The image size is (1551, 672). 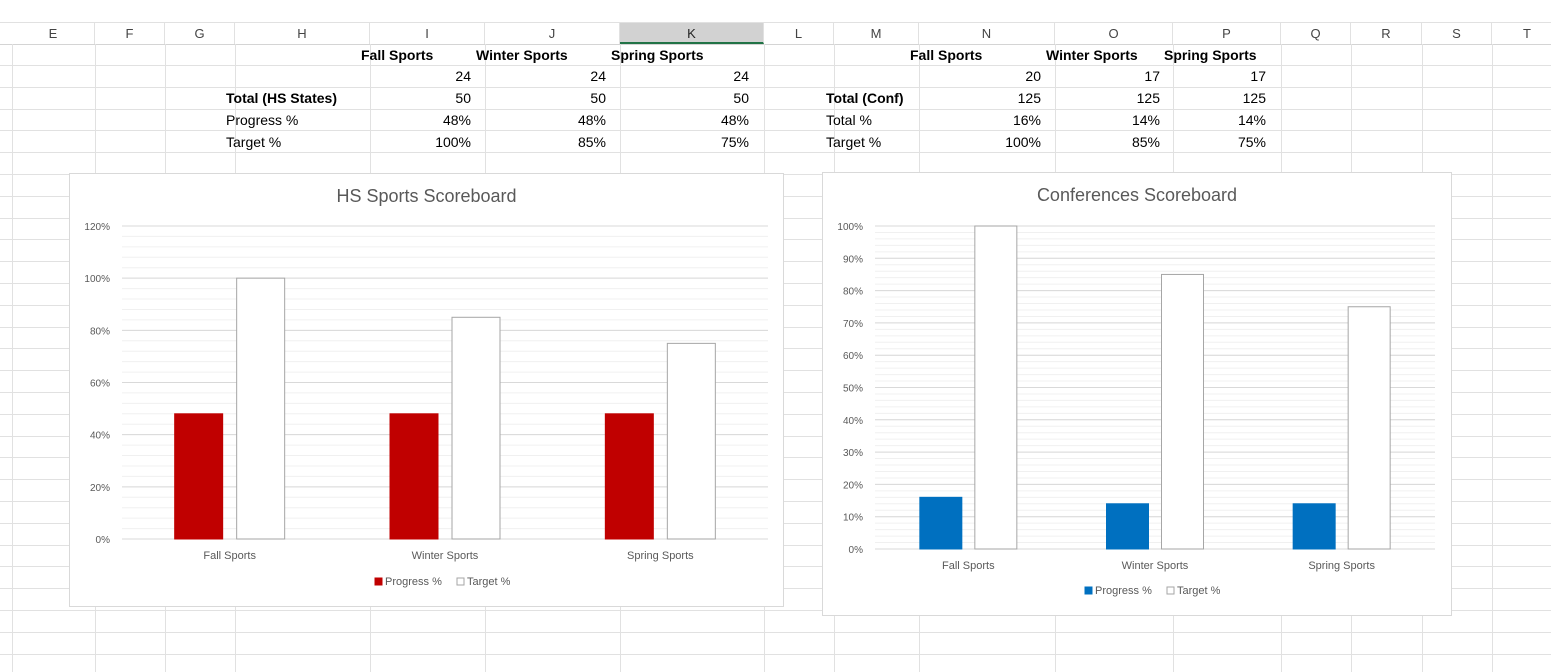 I want to click on column-header-n: N, so click(x=987, y=33).